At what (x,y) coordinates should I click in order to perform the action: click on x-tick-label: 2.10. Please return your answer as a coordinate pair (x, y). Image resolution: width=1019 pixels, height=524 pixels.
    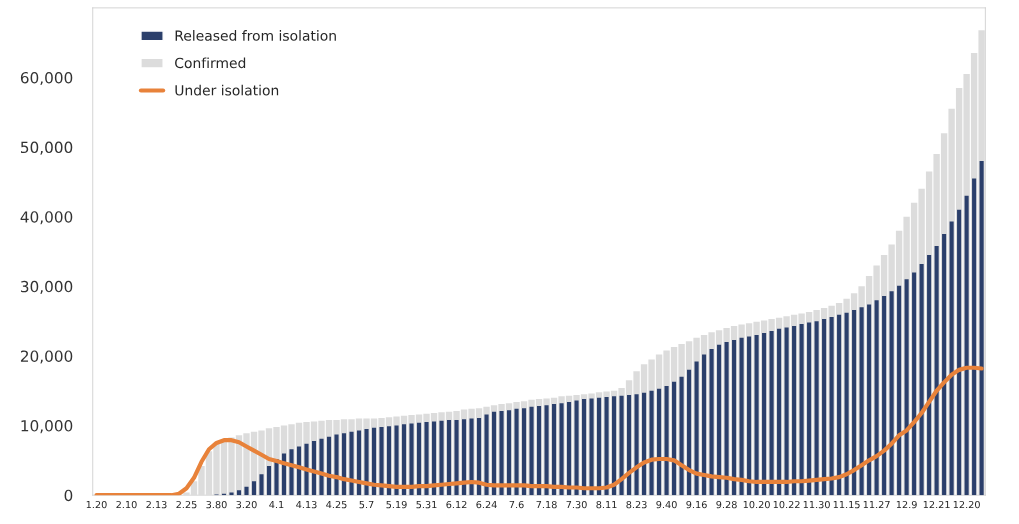
    Looking at the image, I should click on (126, 504).